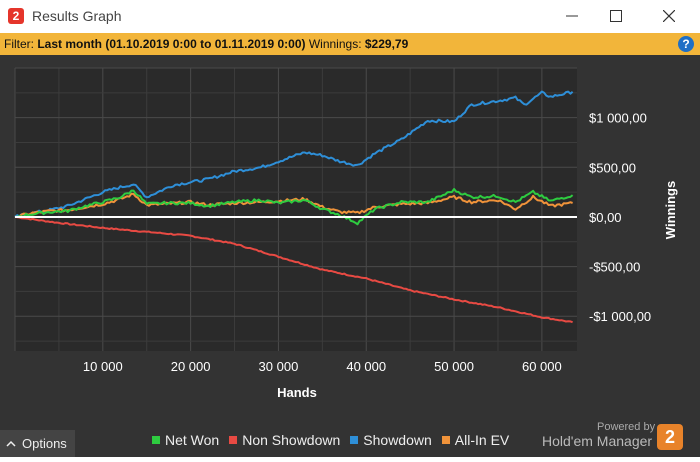 This screenshot has width=700, height=462. What do you see at coordinates (16, 16) in the screenshot?
I see `hm2-logo-icon: 2` at bounding box center [16, 16].